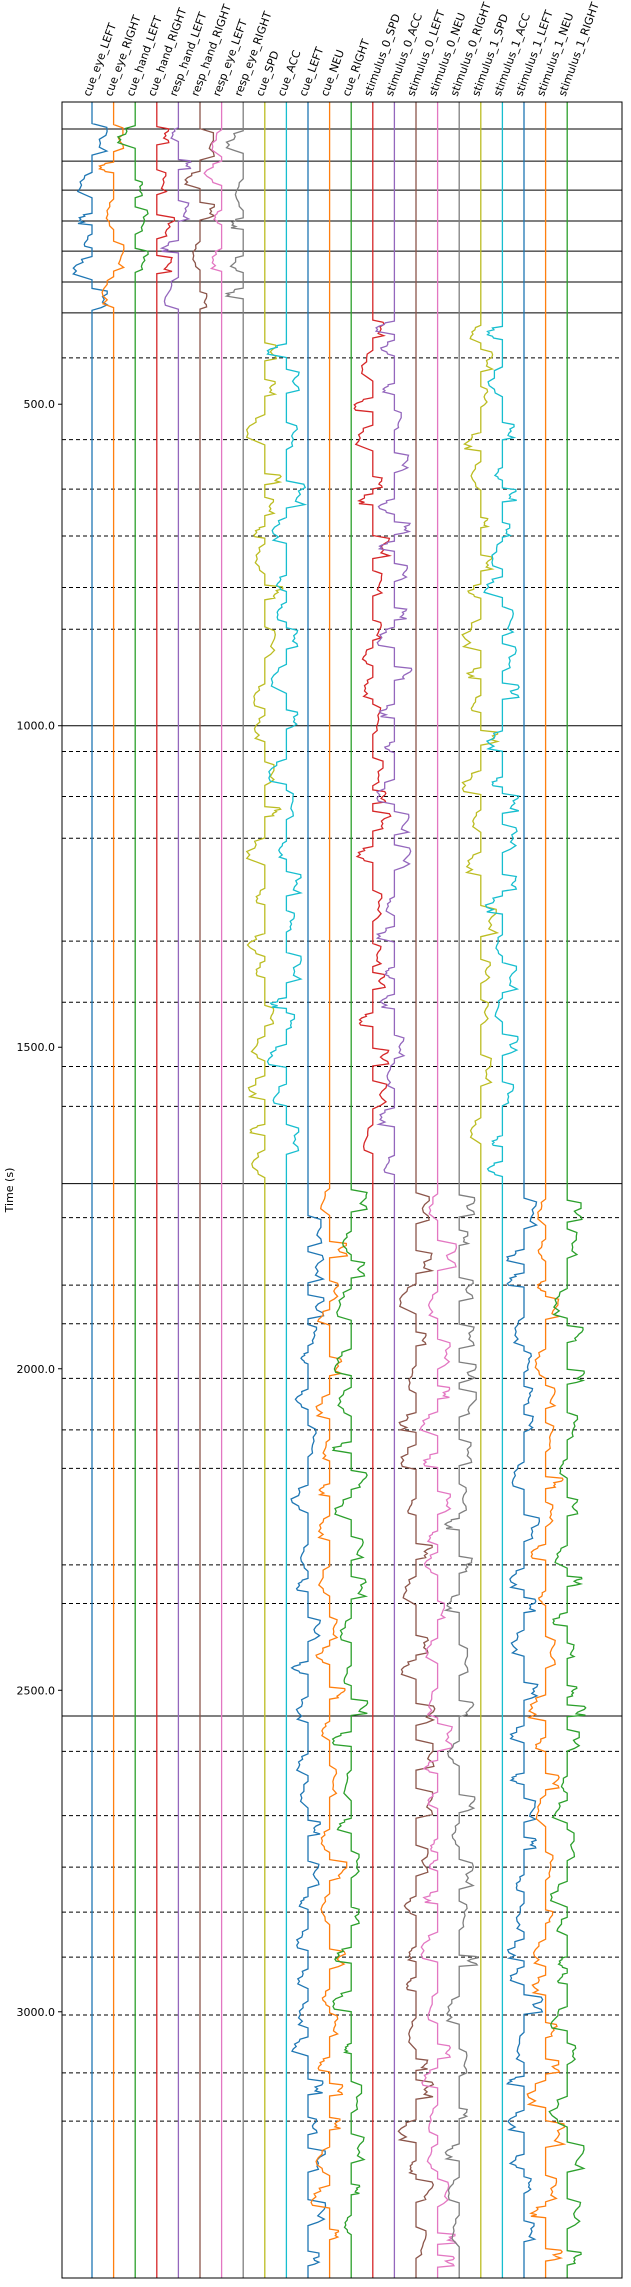  What do you see at coordinates (36, 726) in the screenshot?
I see `y-tick-label: 1000.0` at bounding box center [36, 726].